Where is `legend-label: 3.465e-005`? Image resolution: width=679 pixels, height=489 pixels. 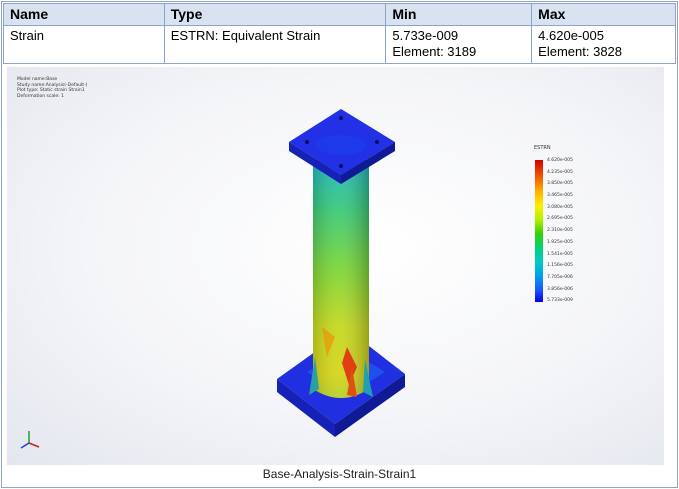 legend-label: 3.465e-005 is located at coordinates (560, 196).